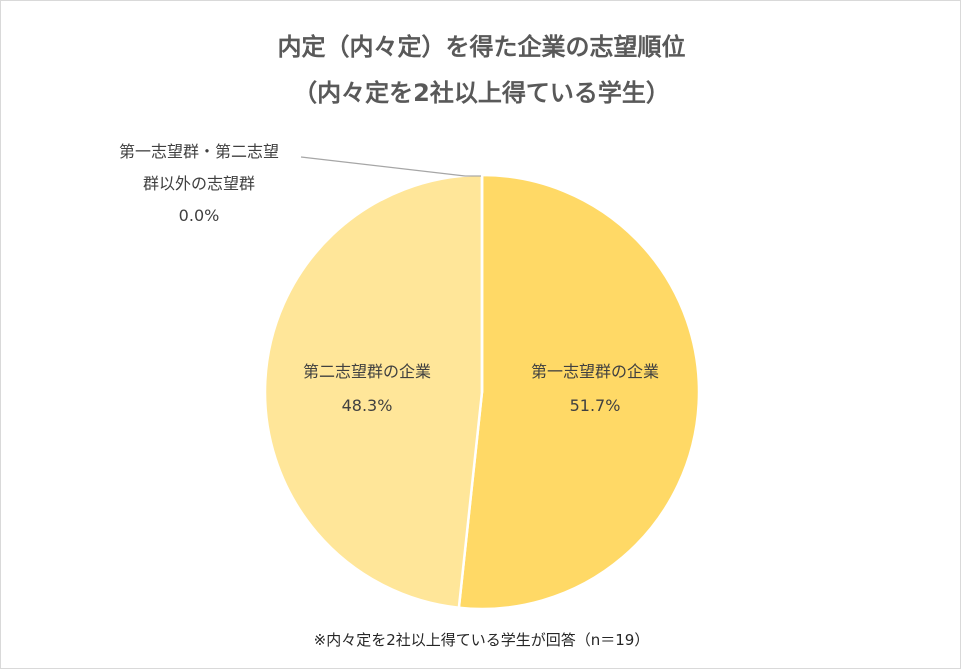  I want to click on footnote: ※内々定を2社以上得ている学生が回答（n＝19）, so click(481, 640).